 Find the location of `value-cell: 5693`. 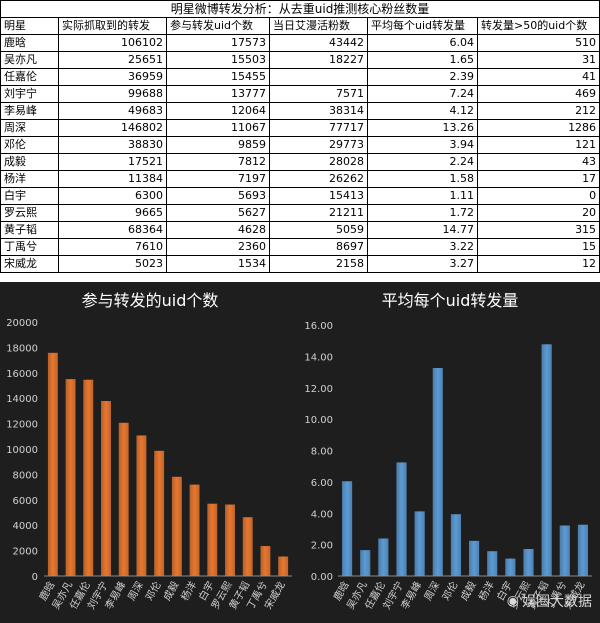

value-cell: 5693 is located at coordinates (218, 196).